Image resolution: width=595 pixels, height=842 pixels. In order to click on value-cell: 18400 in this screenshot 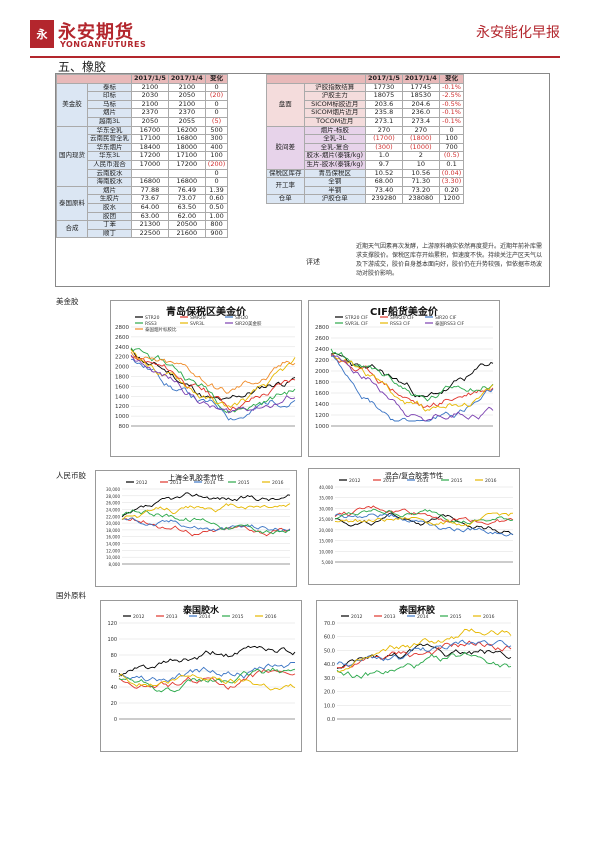, I will do `click(150, 147)`.